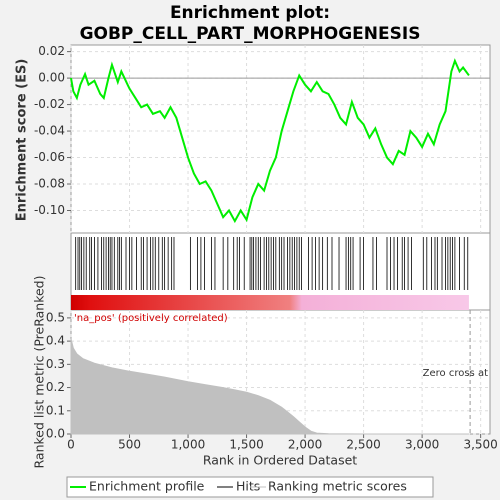 This screenshot has width=500, height=500. What do you see at coordinates (49, 131) in the screenshot?
I see `y-tick-label: -0.04` at bounding box center [49, 131].